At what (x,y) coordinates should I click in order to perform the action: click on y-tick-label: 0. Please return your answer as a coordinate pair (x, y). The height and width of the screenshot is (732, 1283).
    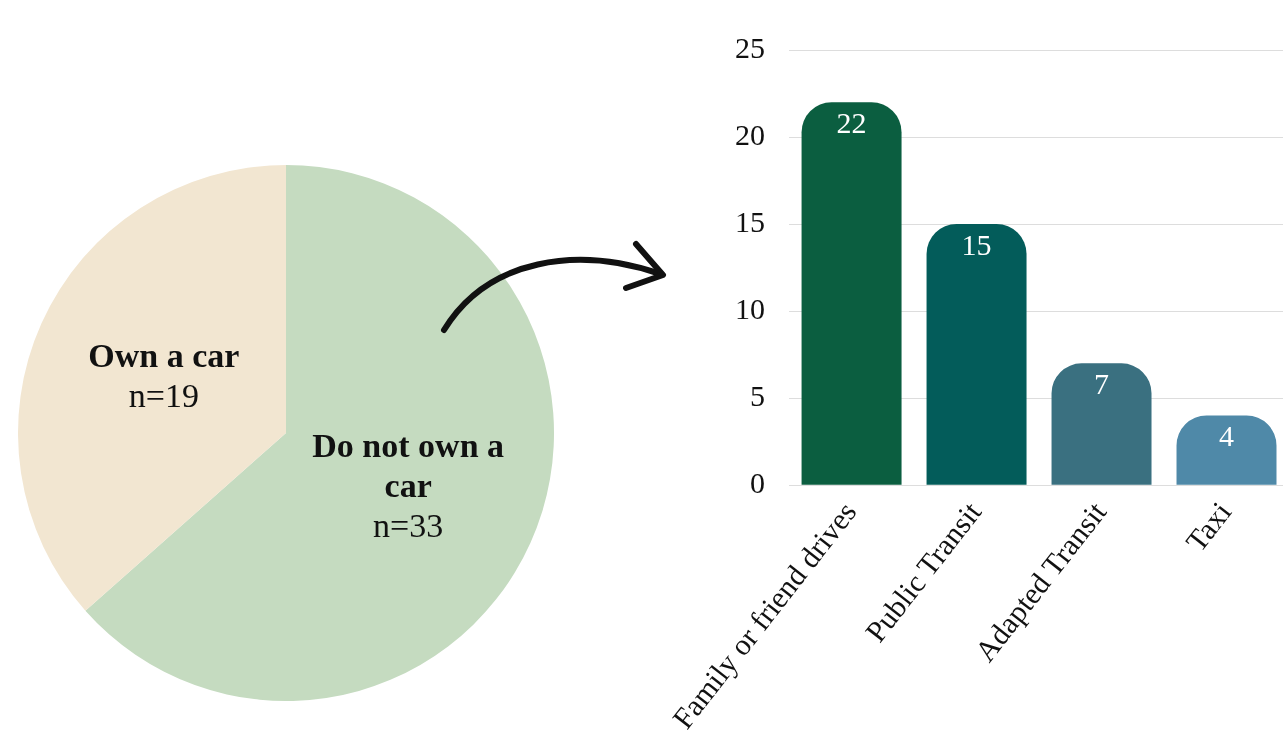
    Looking at the image, I should click on (758, 483).